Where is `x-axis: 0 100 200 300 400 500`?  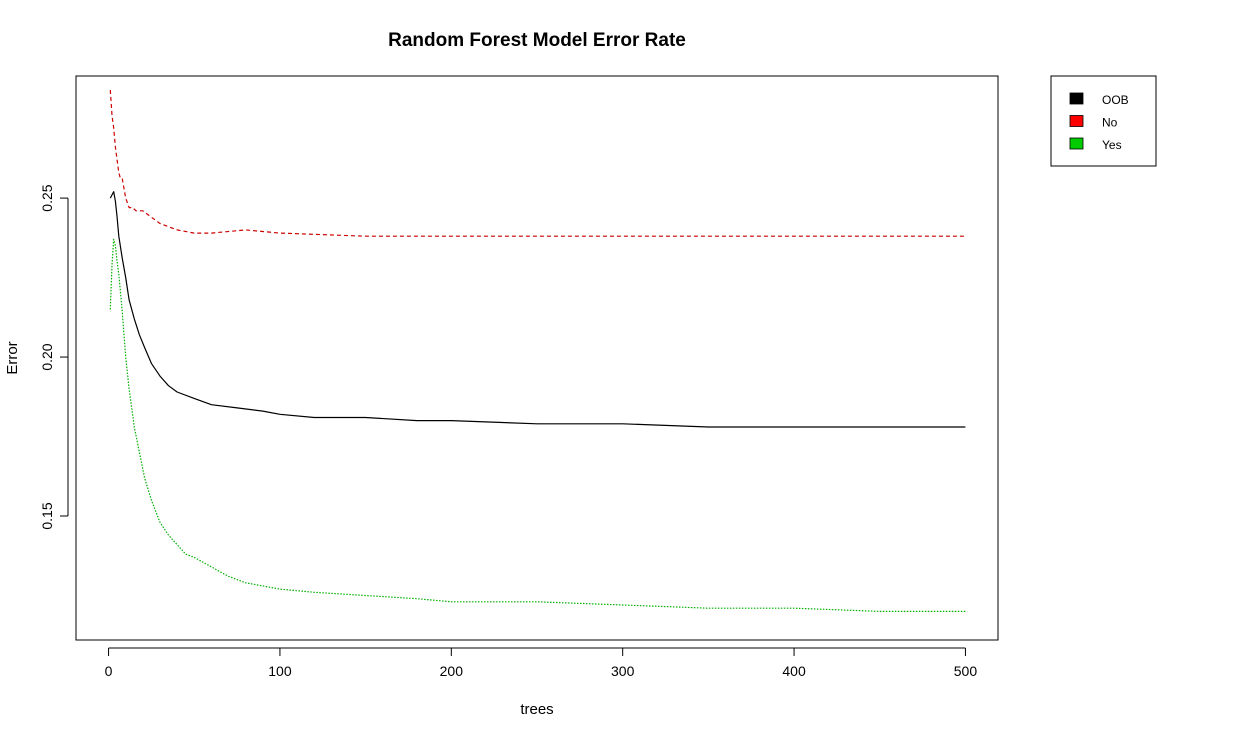 x-axis: 0 100 200 300 400 500 is located at coordinates (541, 663).